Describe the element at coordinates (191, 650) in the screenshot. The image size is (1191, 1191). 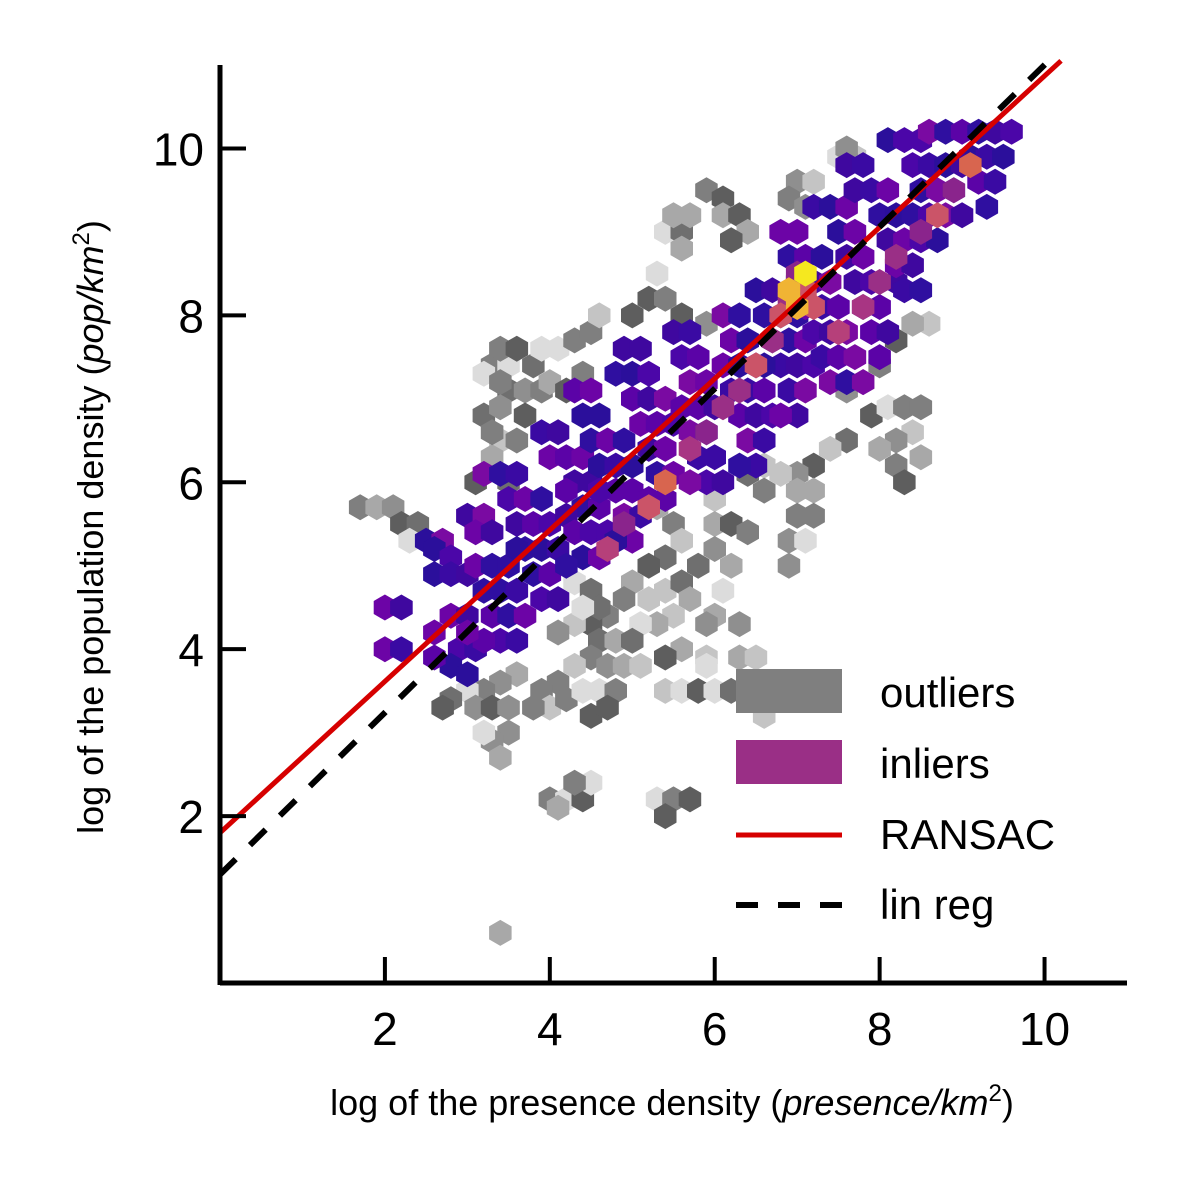
I see `y-tick-label: 4` at that location.